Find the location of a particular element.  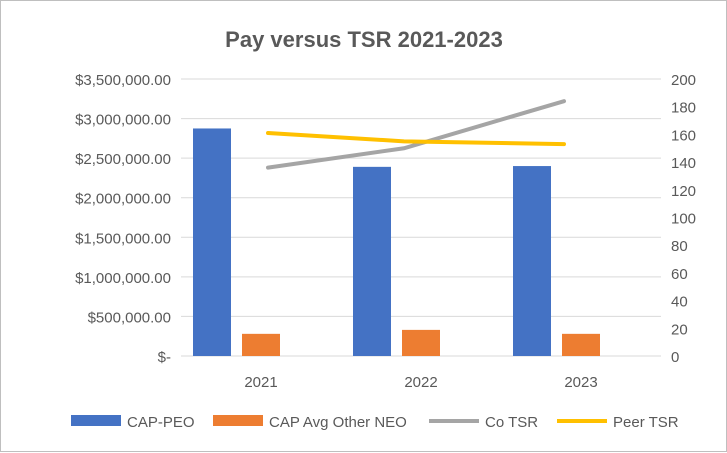

right-tick-label: 120 is located at coordinates (683, 191).